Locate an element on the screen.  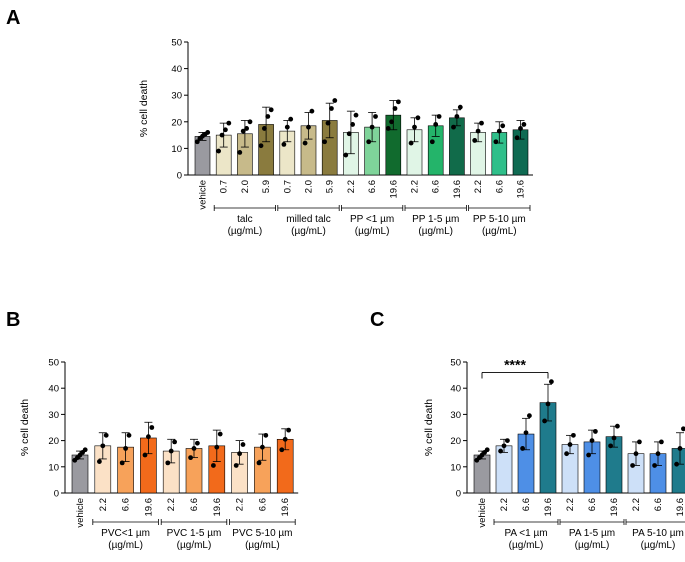
y-tick-label: 50 is located at coordinates (455, 363).